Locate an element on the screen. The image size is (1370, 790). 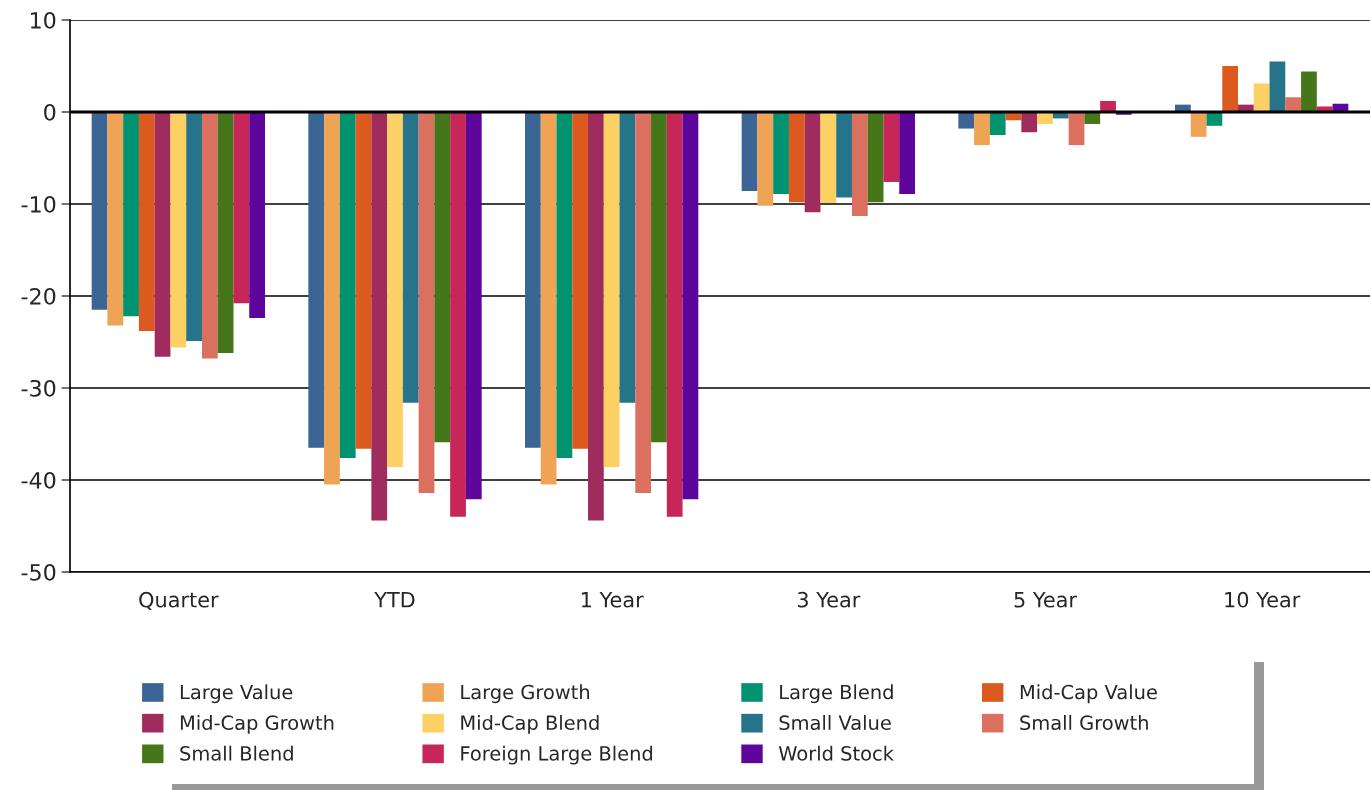
legend-label: Foreign Large Blend is located at coordinates (557, 755).